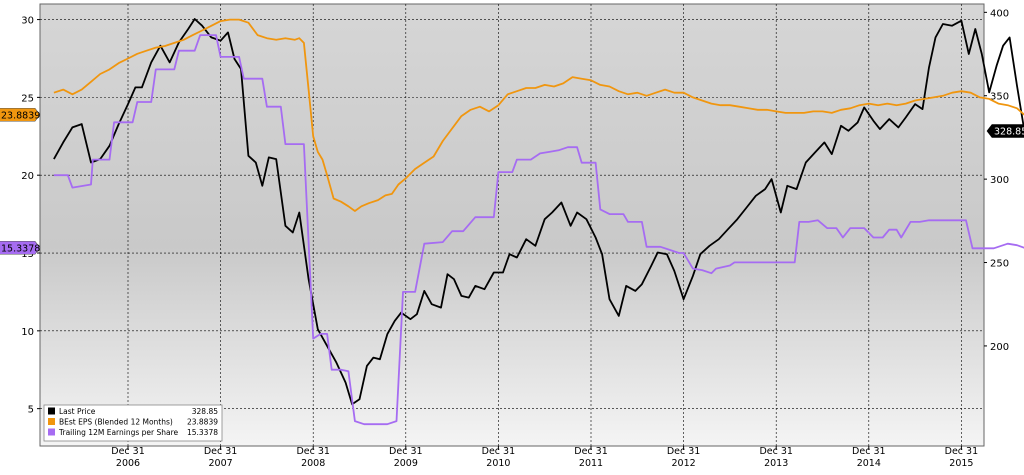 This screenshot has height=475, width=1024. What do you see at coordinates (27, 98) in the screenshot?
I see `left-tick-label: 25` at bounding box center [27, 98].